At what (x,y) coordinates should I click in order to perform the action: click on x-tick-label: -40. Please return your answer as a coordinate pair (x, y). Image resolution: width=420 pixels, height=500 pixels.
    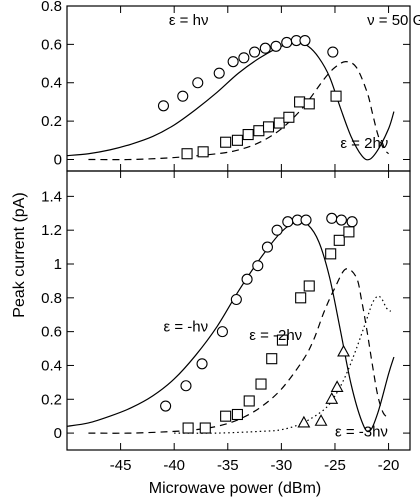
    Looking at the image, I should click on (174, 465).